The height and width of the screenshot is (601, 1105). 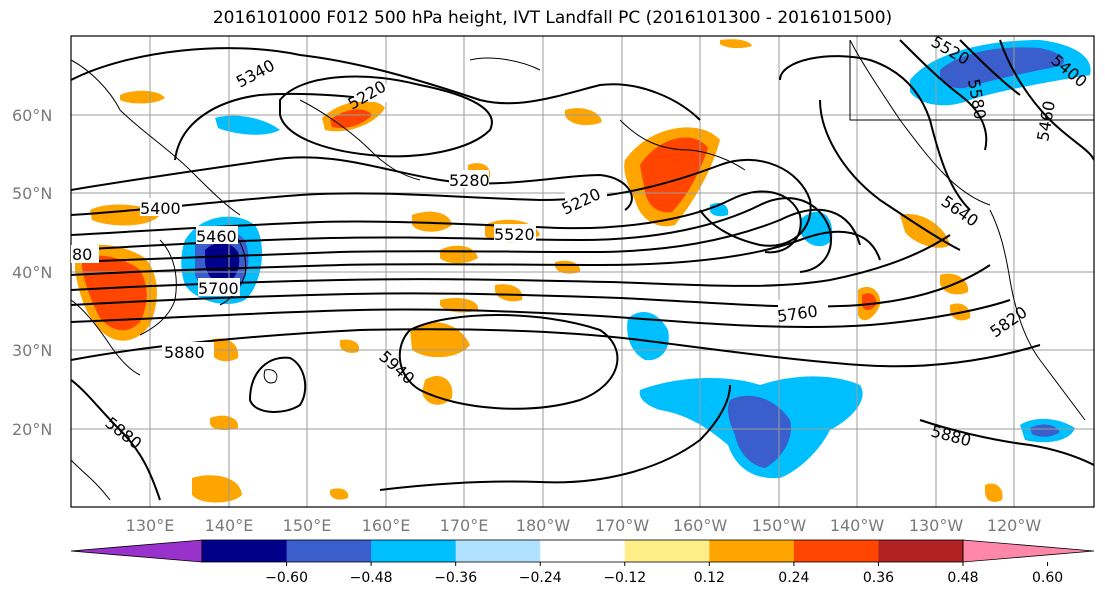 I want to click on contour-label: 5280, so click(x=469, y=180).